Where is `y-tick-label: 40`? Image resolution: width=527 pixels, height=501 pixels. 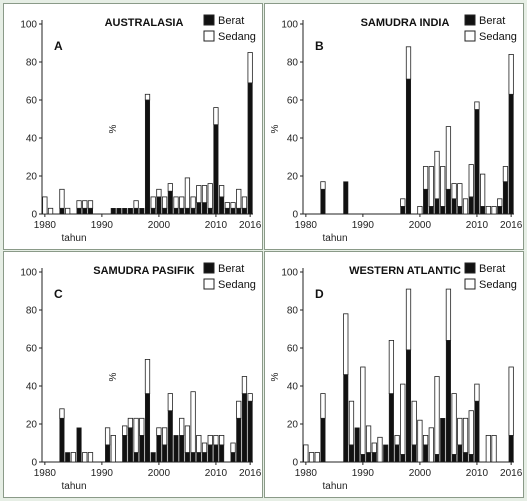
y-tick-label: 40 is located at coordinates (32, 139).